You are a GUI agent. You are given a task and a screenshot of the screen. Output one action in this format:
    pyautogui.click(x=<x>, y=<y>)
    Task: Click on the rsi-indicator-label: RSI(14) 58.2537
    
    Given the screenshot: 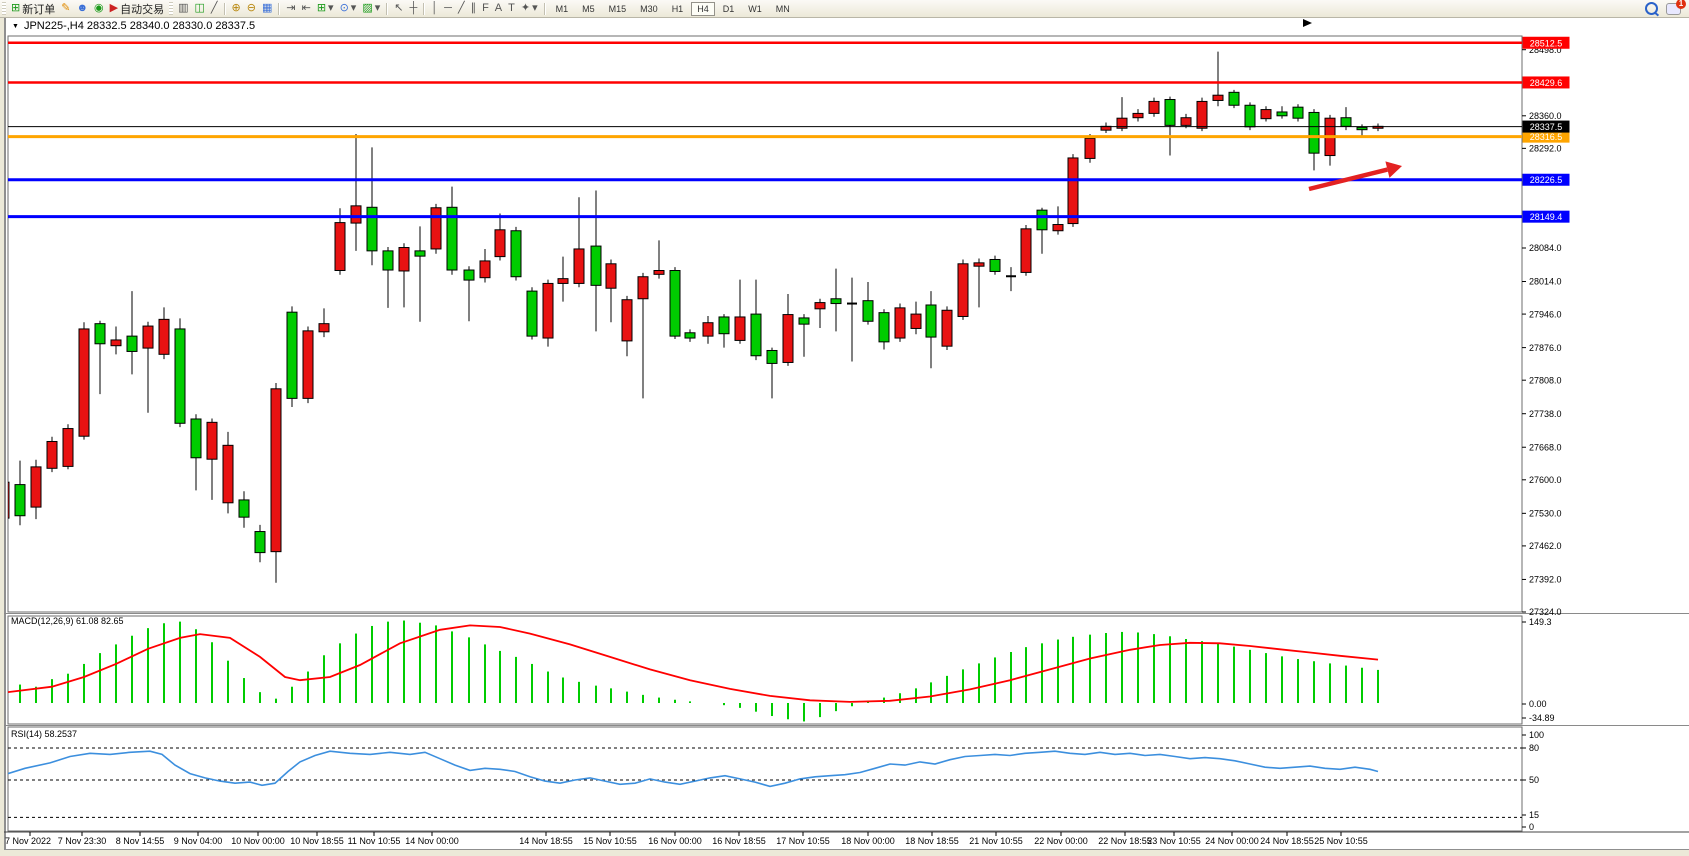 What is the action you would take?
    pyautogui.click(x=44, y=734)
    